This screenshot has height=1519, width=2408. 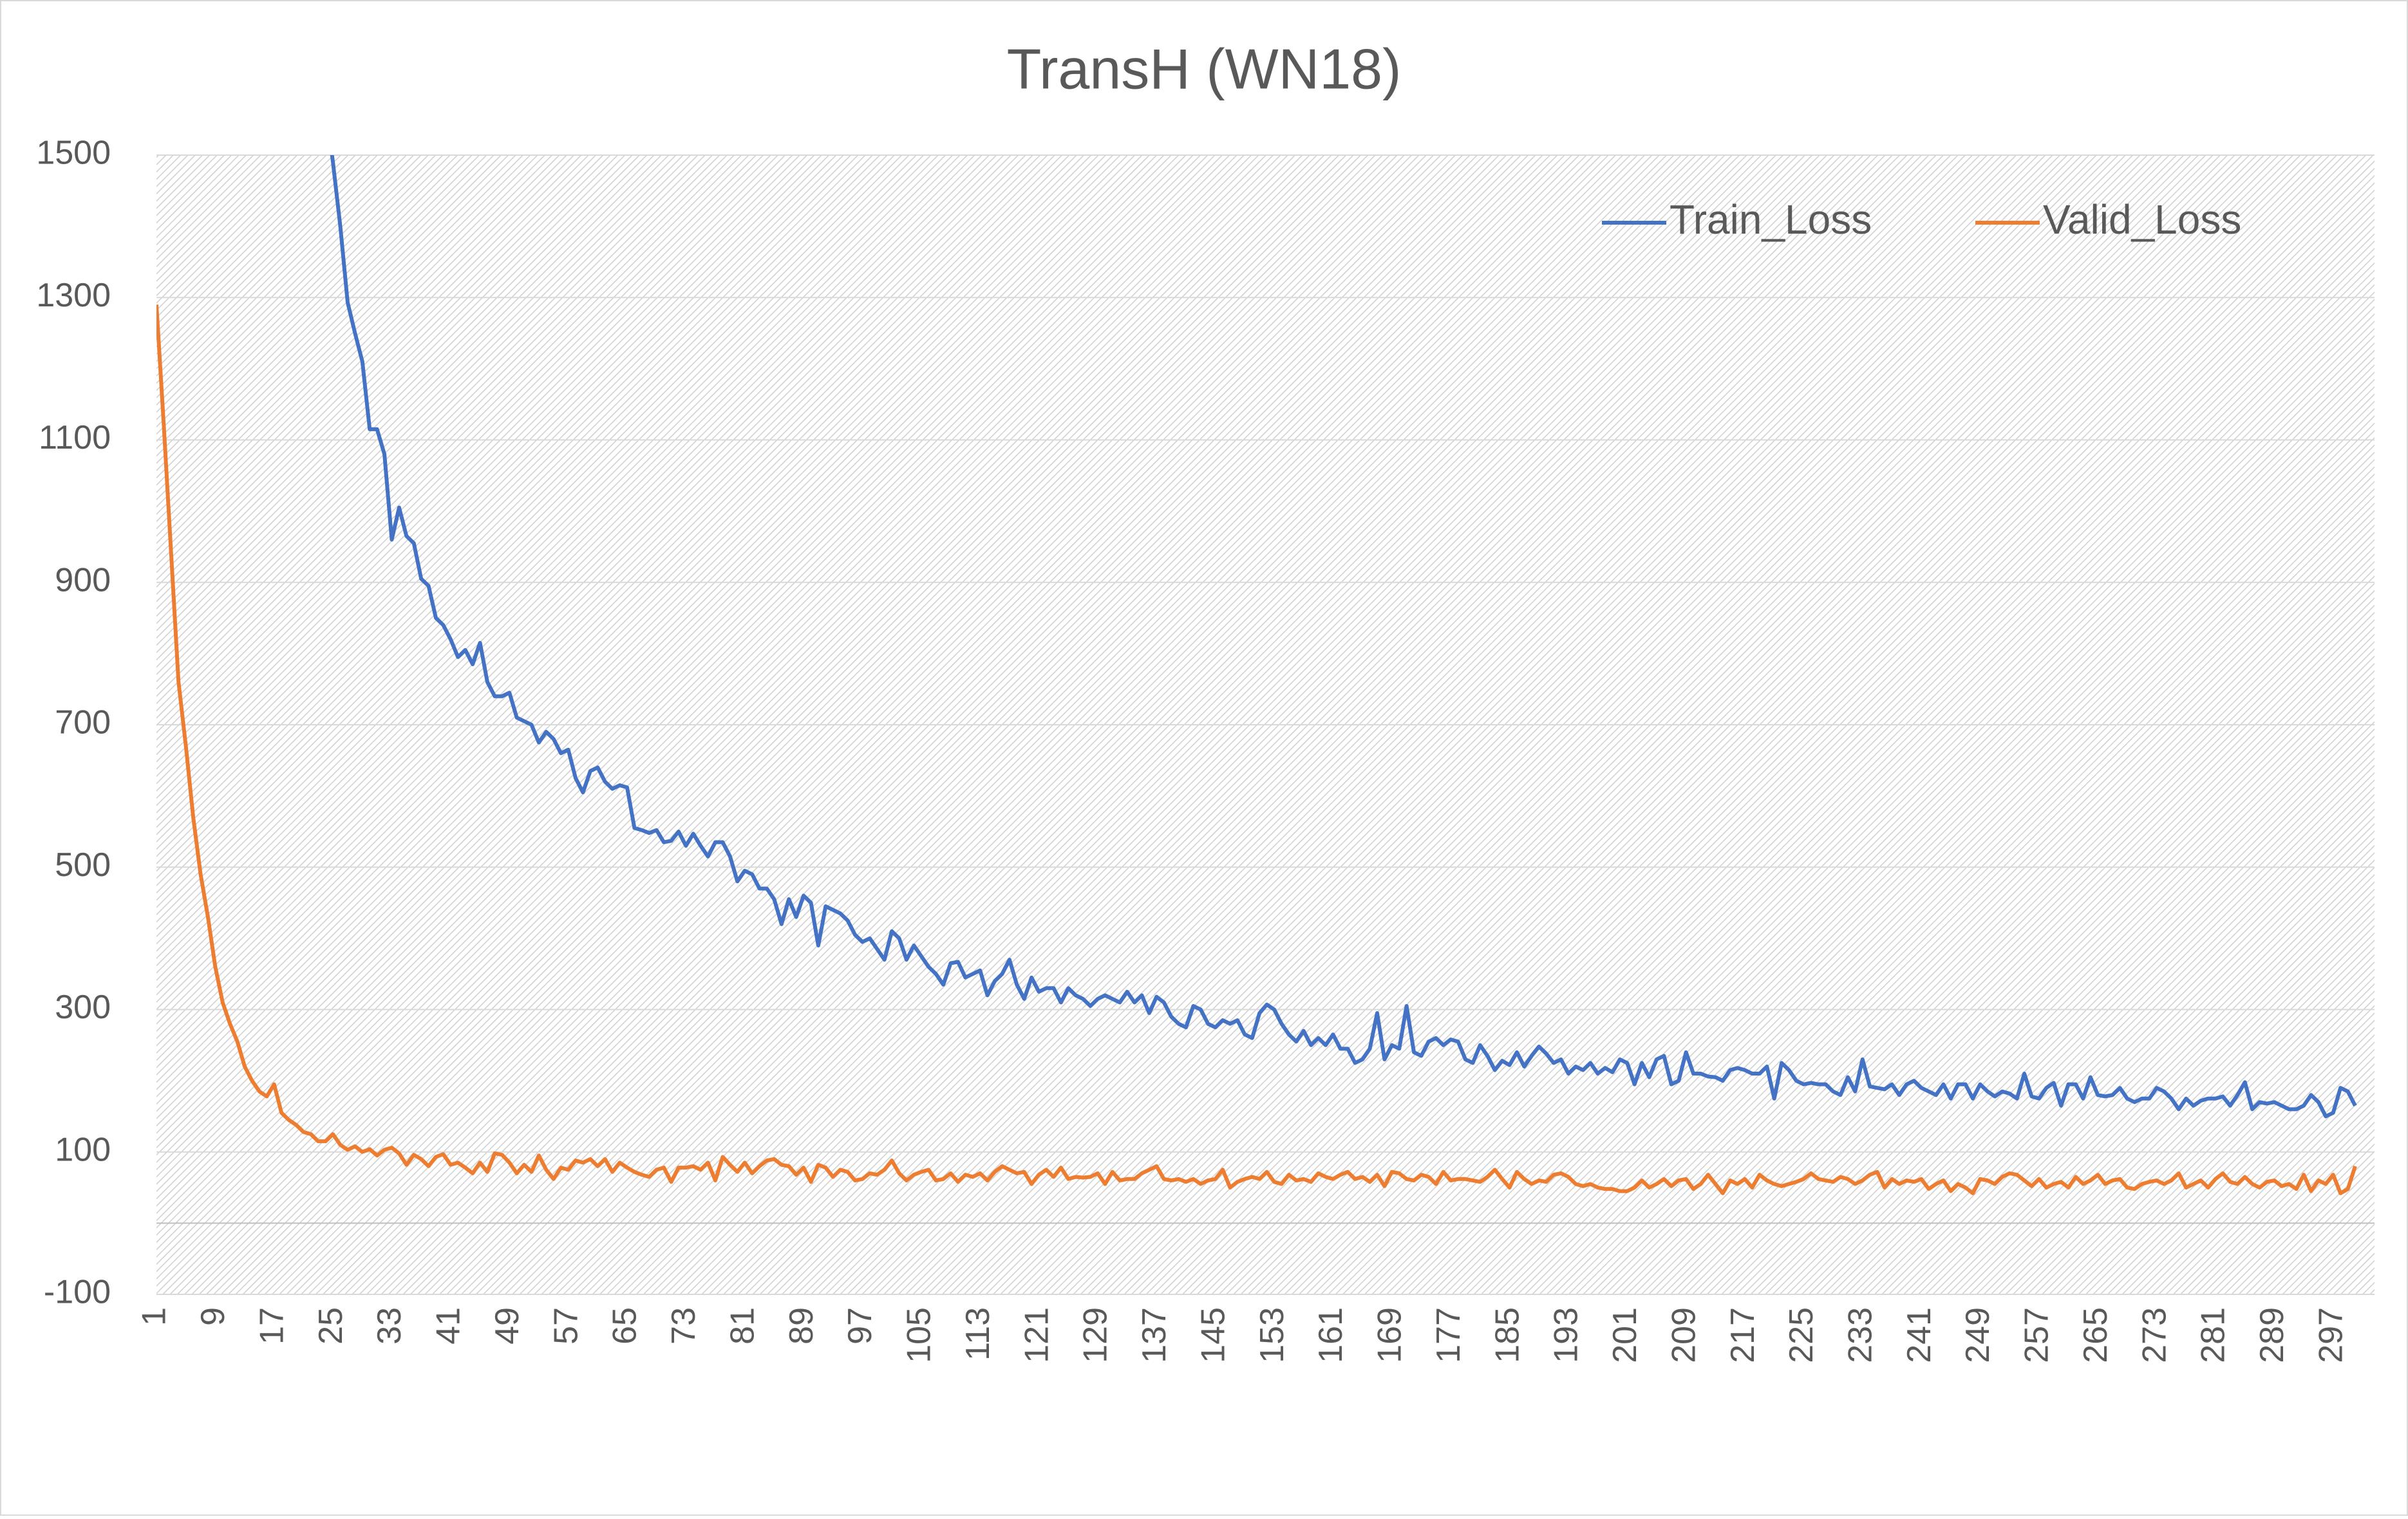 I want to click on x-tick-label: 49, so click(x=507, y=1326).